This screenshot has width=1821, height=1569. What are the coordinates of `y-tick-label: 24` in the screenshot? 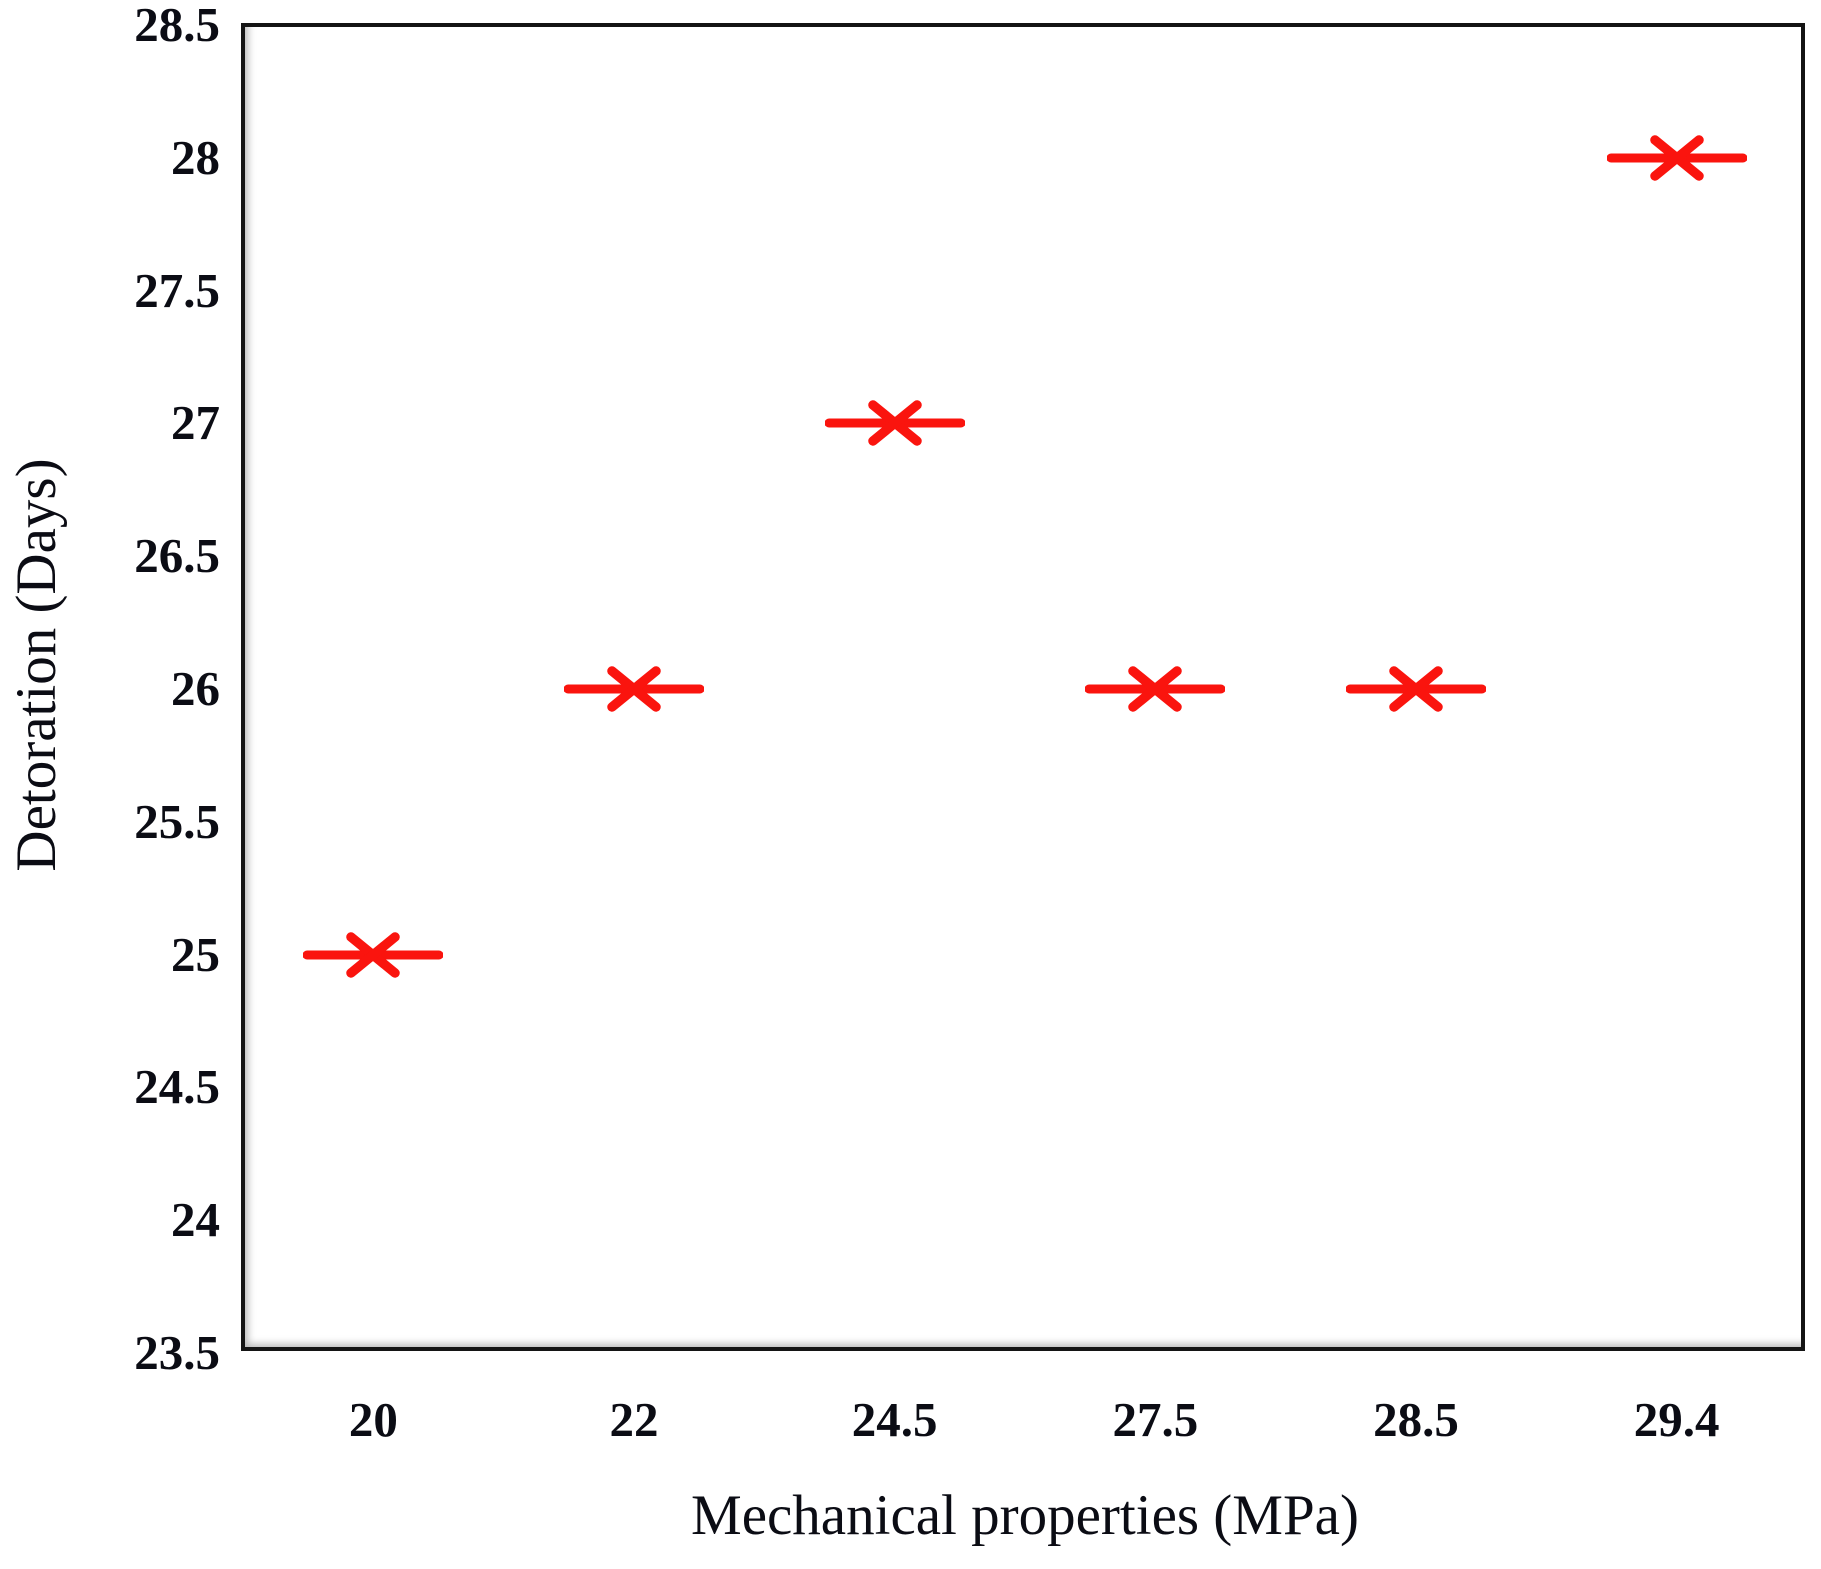 It's located at (195, 1220).